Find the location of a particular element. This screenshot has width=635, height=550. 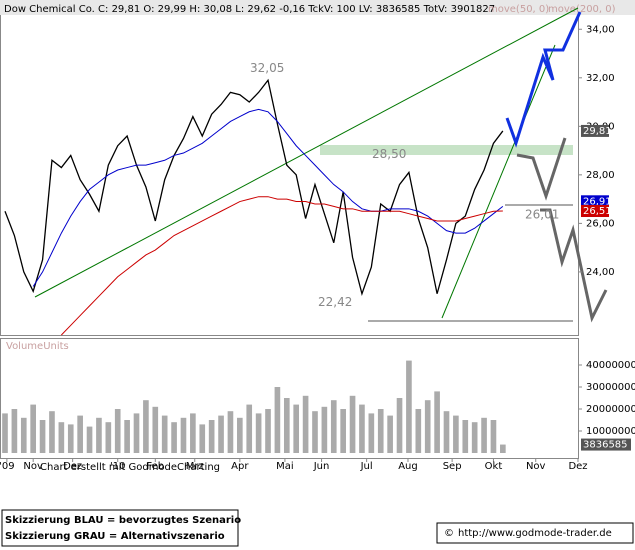

url-box is located at coordinates (535, 533).